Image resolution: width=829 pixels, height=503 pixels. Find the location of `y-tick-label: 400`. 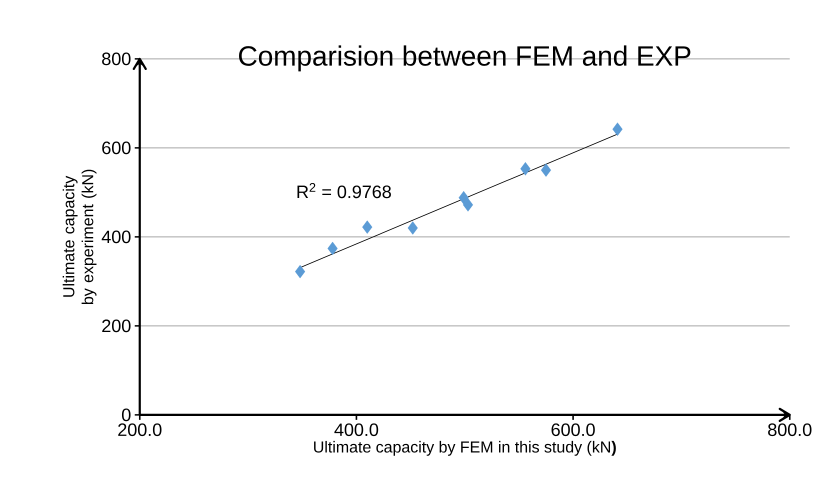

y-tick-label: 400 is located at coordinates (116, 237).